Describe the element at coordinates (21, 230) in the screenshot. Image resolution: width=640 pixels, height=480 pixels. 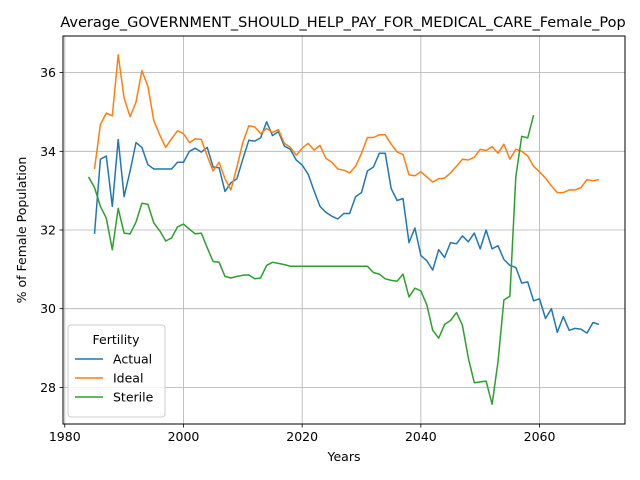
I see `y-axis-title: % of Female Population` at that location.